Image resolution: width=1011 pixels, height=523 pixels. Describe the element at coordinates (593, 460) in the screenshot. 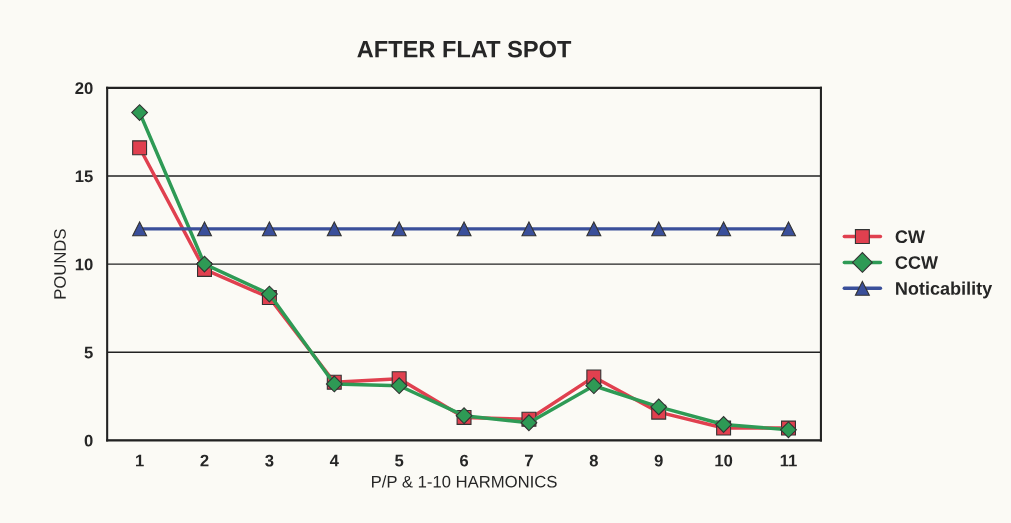

I see `x-tick-label: 8` at that location.